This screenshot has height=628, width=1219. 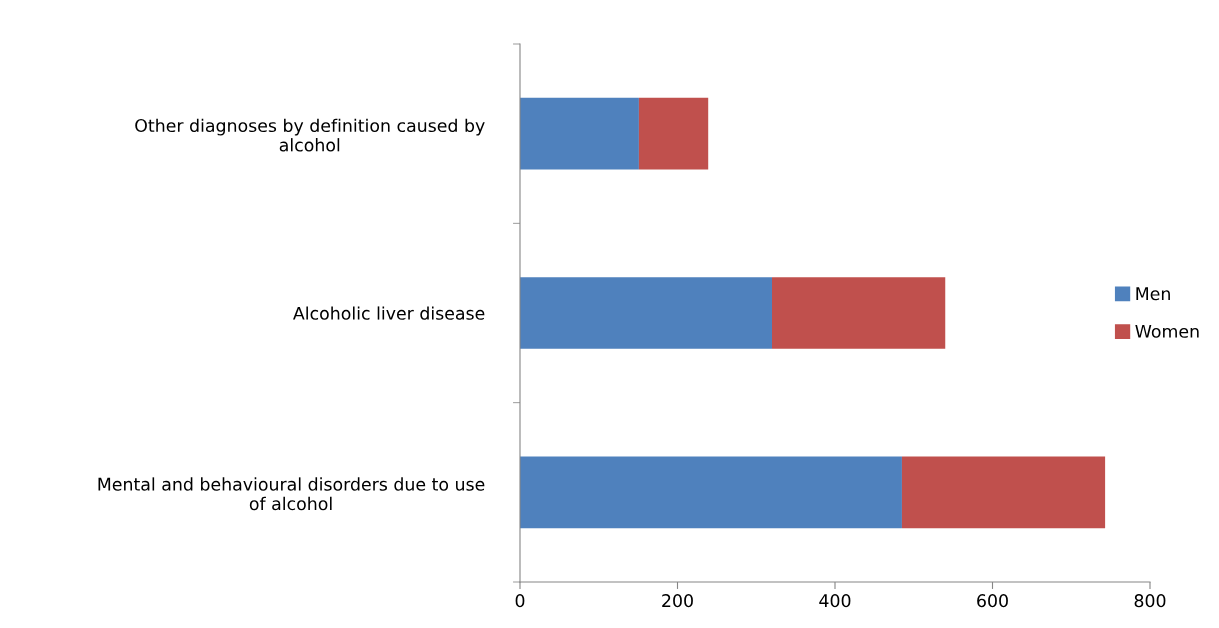 What do you see at coordinates (992, 601) in the screenshot?
I see `x-tick-label: 600` at bounding box center [992, 601].